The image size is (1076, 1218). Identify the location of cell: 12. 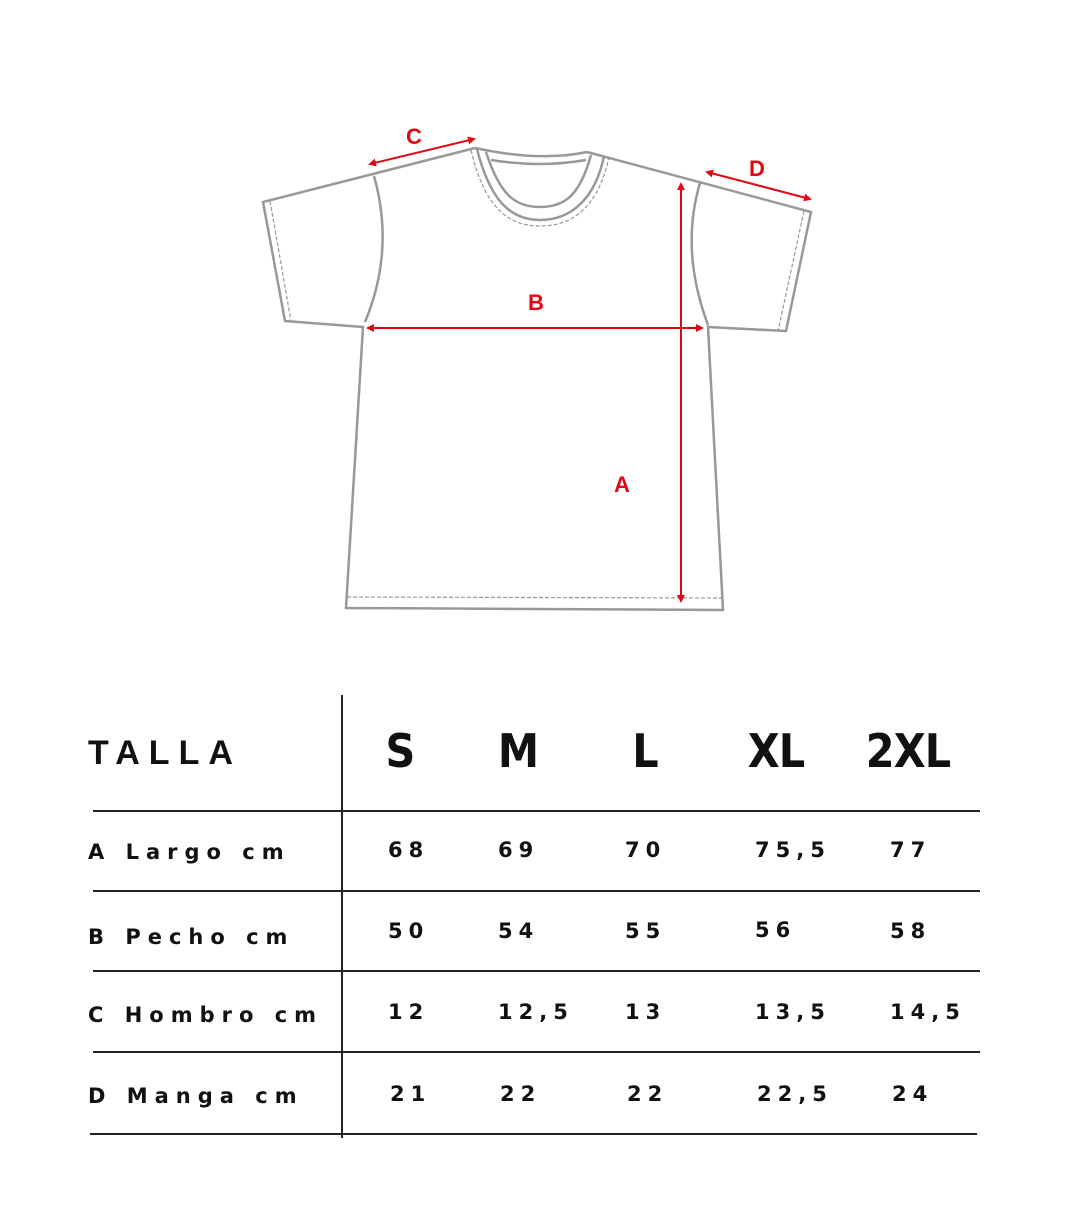
(409, 1012).